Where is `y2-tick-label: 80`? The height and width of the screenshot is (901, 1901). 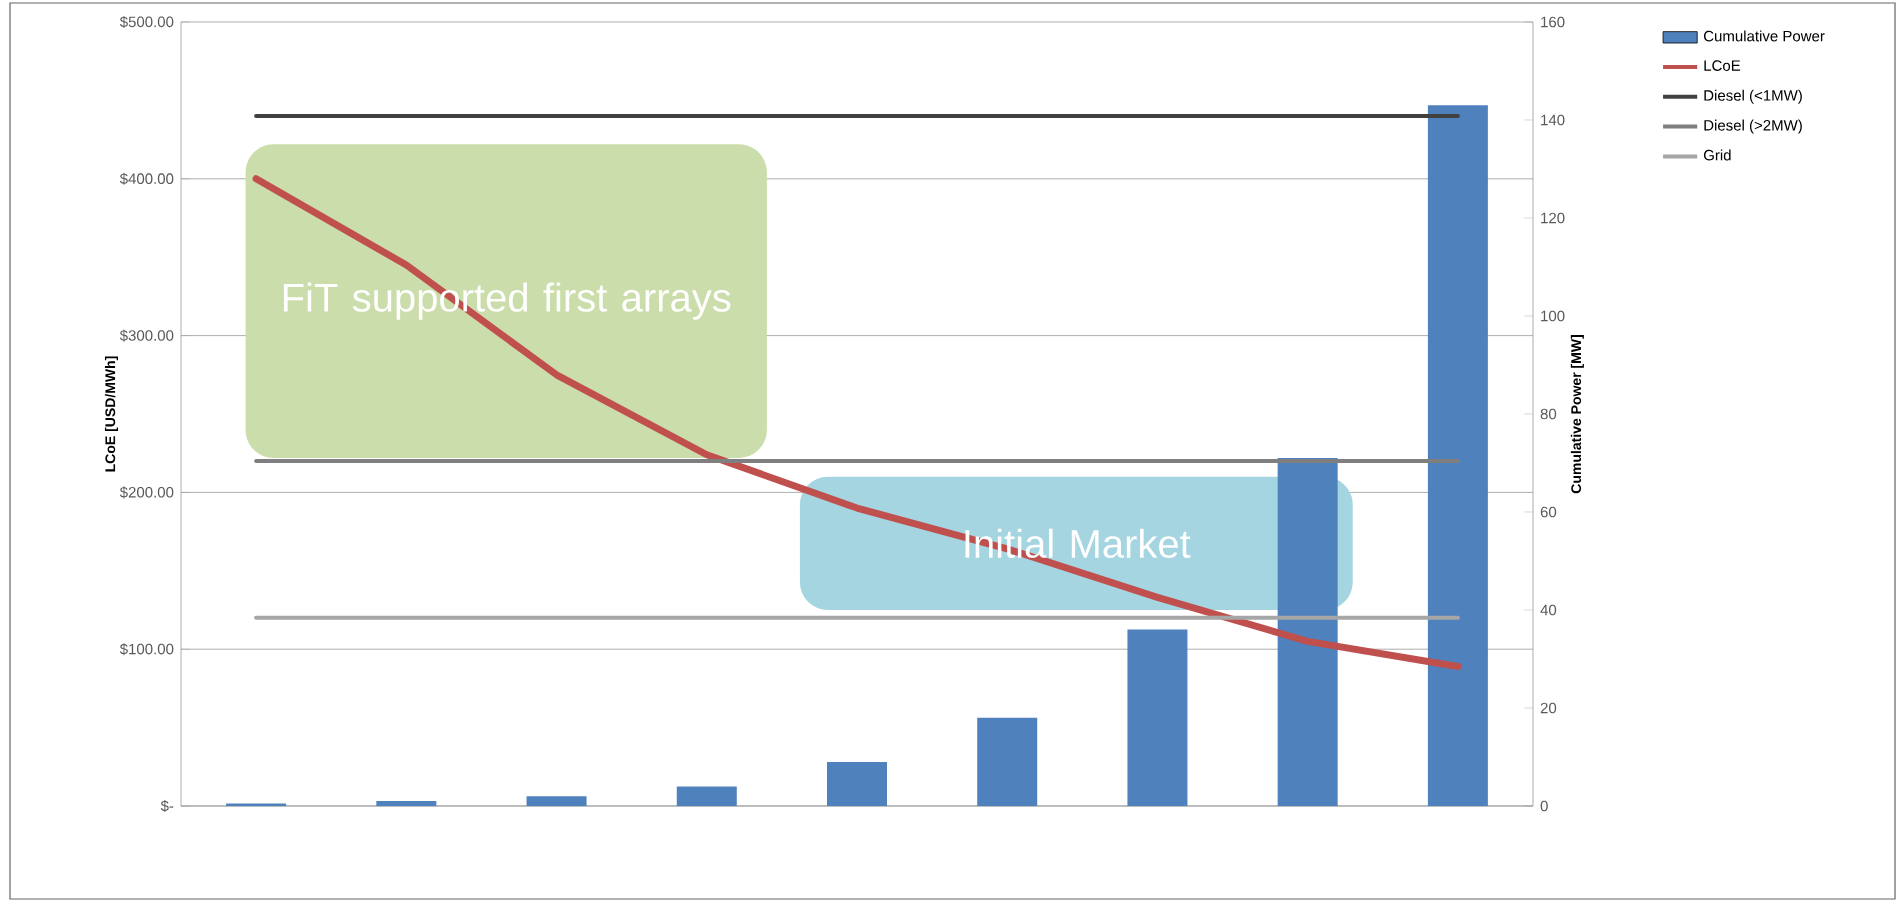
y2-tick-label: 80 is located at coordinates (1548, 414).